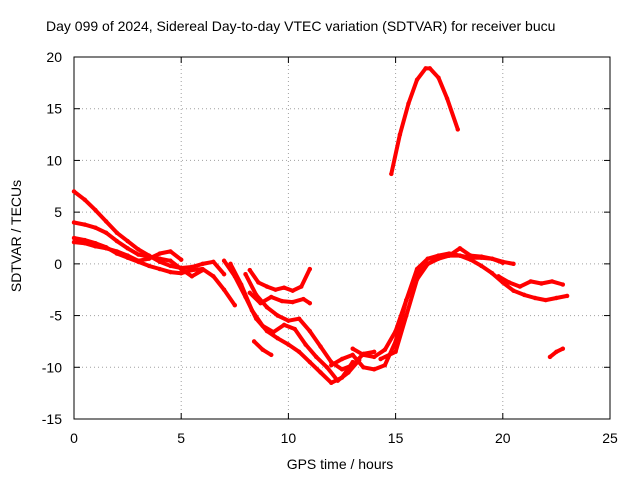  I want to click on x-tick-label: 25, so click(610, 438).